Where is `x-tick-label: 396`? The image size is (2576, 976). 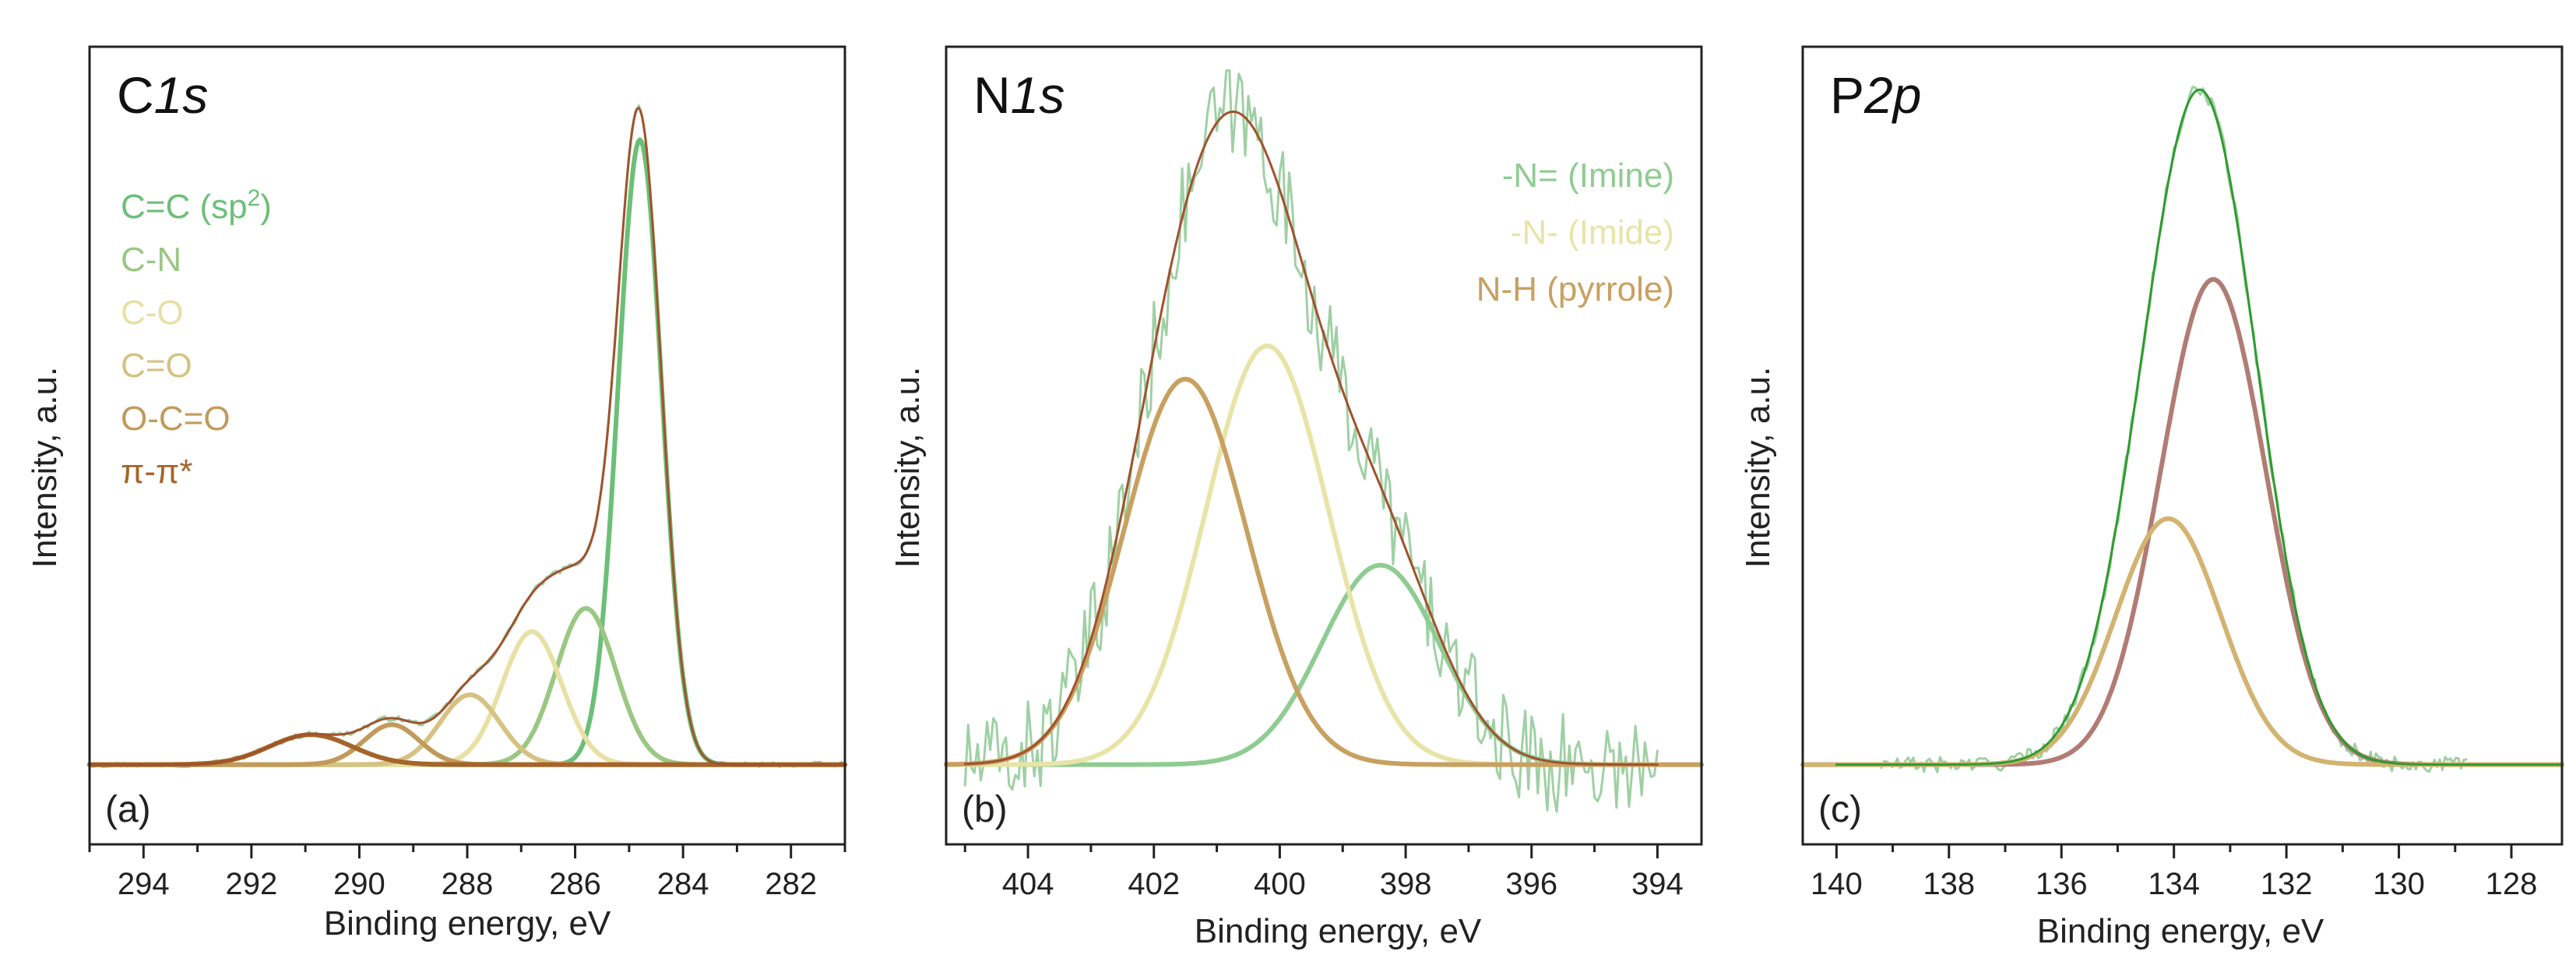 x-tick-label: 396 is located at coordinates (1531, 884).